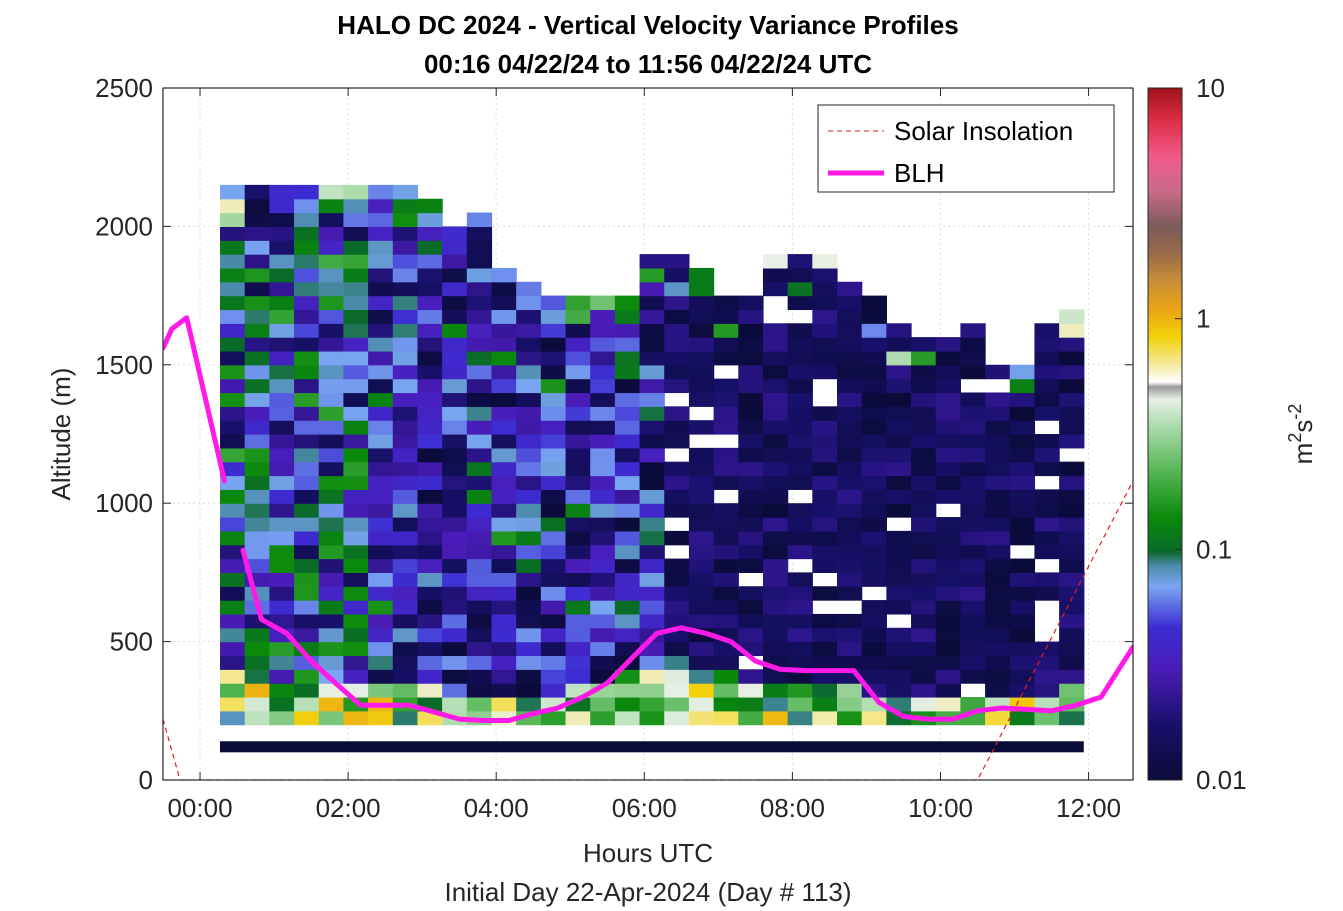 Image resolution: width=1343 pixels, height=911 pixels. Describe the element at coordinates (652, 747) in the screenshot. I see `near-surface-band` at that location.